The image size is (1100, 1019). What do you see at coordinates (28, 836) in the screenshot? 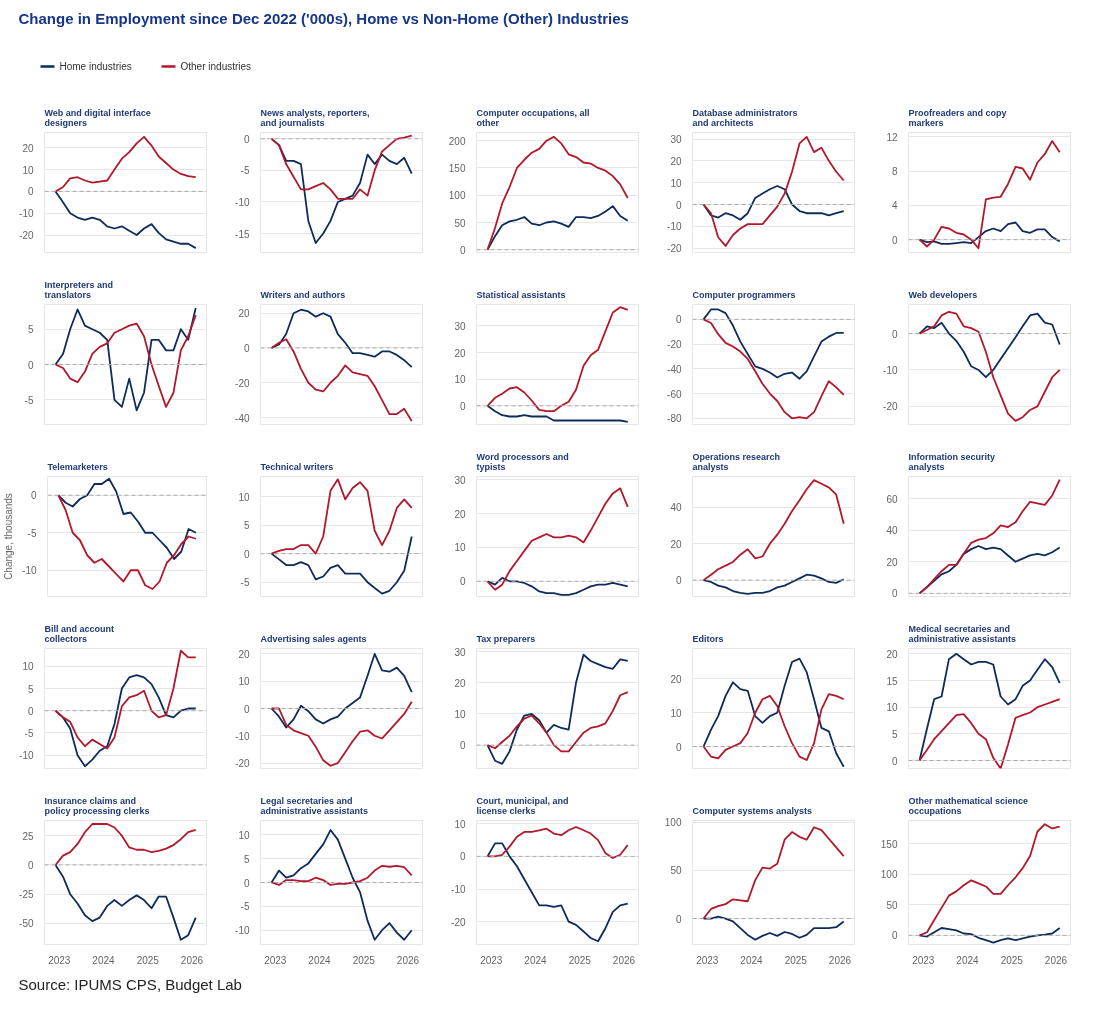
I see `y-tick-label: 25` at bounding box center [28, 836].